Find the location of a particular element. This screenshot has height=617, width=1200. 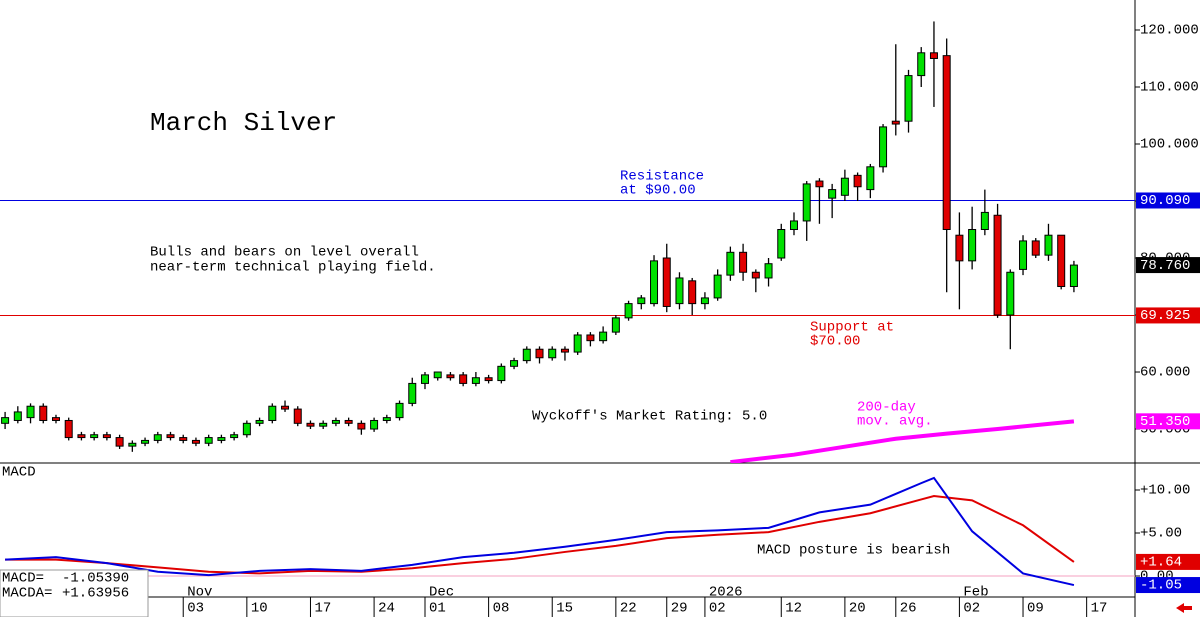

y-tick-label: 120.000 is located at coordinates (1169, 31).